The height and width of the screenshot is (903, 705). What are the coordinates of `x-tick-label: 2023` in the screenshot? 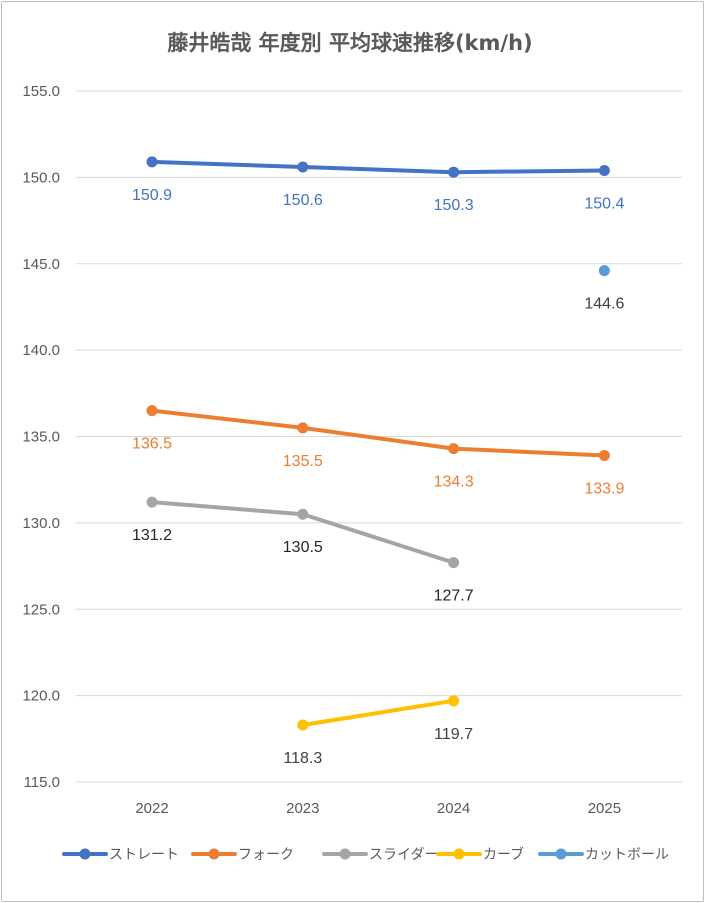 It's located at (302, 808).